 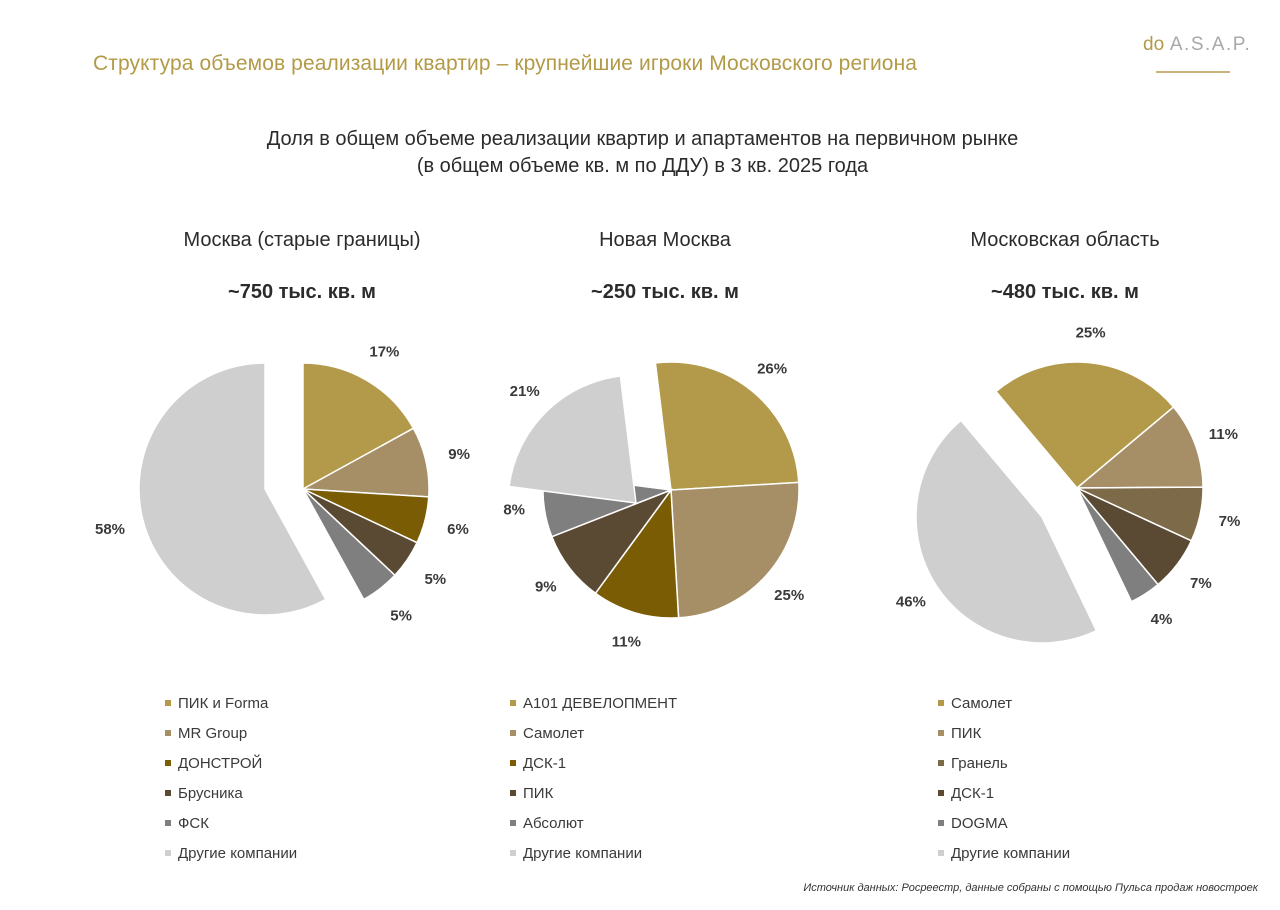 What do you see at coordinates (358, 426) in the screenshot?
I see `pie-slice-пик-и-forma` at bounding box center [358, 426].